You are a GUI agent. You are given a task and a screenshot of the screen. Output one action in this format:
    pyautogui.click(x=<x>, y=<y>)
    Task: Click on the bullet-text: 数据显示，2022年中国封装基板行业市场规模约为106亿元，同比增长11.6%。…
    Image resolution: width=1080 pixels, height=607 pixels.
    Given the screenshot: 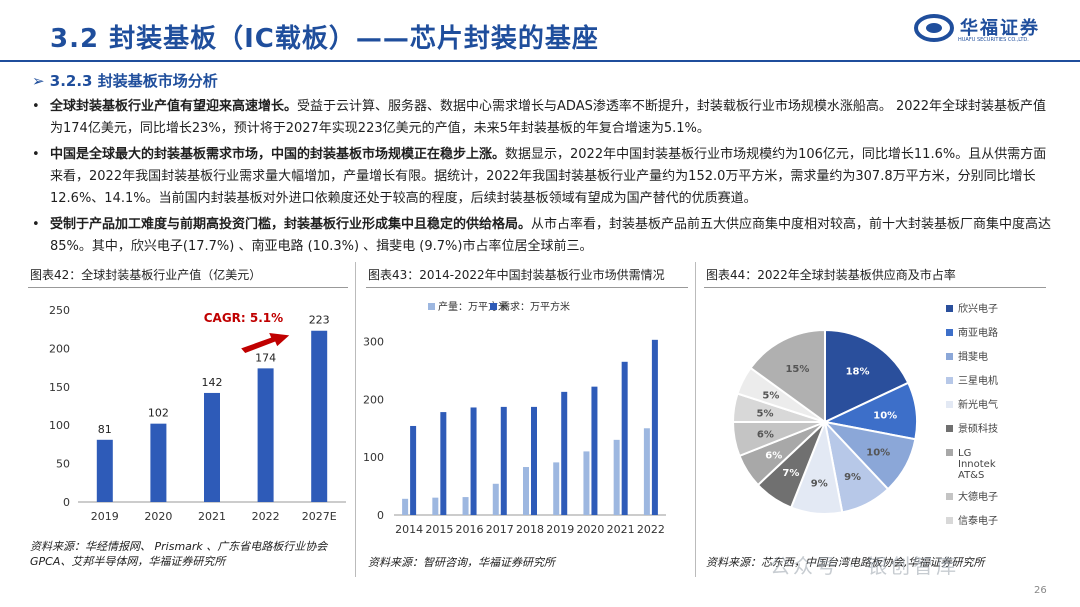 What is the action you would take?
    pyautogui.click(x=548, y=176)
    